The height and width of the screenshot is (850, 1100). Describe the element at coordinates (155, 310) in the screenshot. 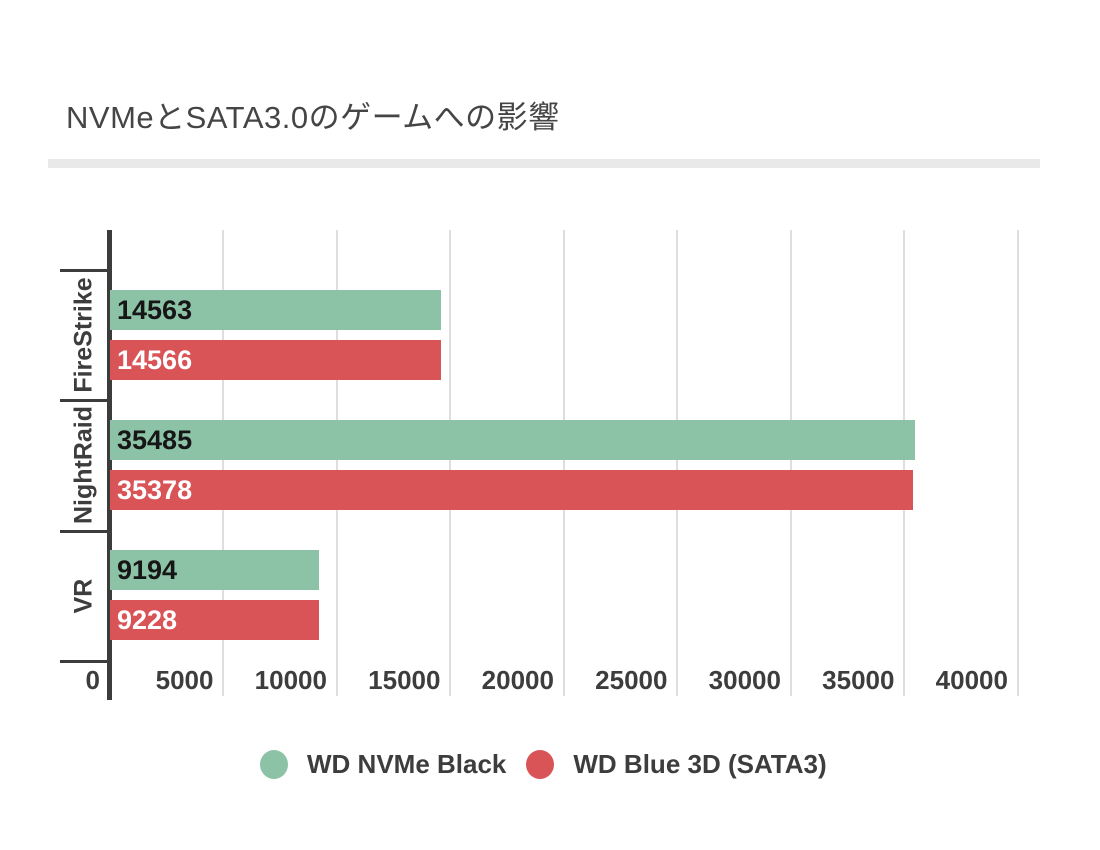

I see `bar-value-label: 14563` at that location.